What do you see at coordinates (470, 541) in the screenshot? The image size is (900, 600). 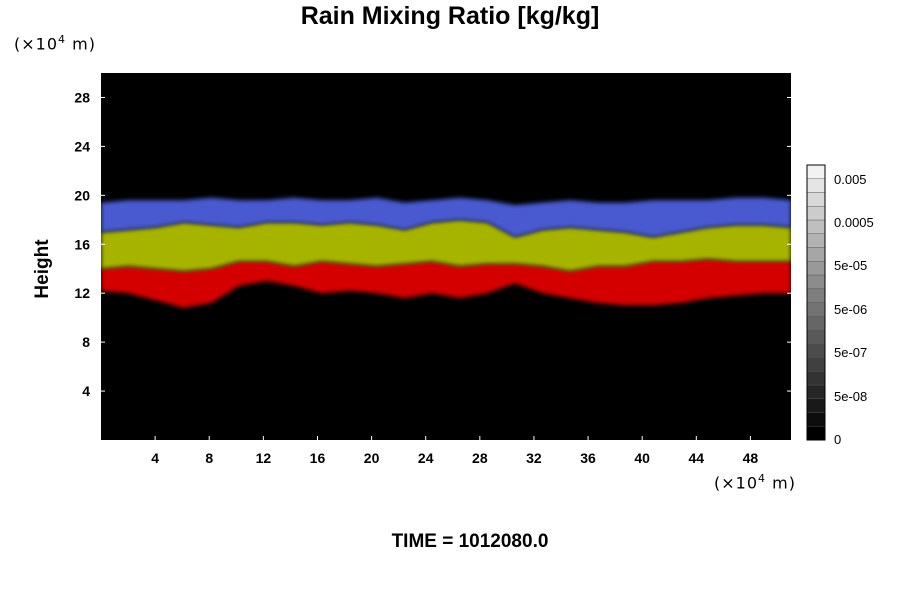 I see `time-label: TIME = 1012080.0` at bounding box center [470, 541].